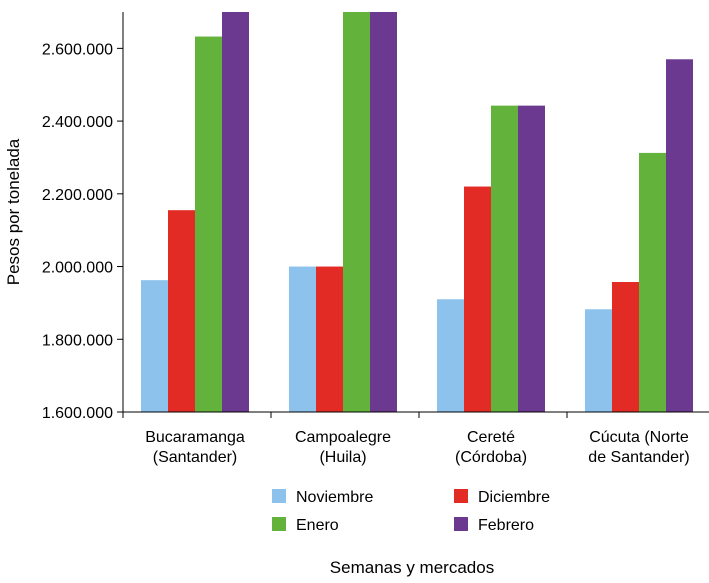 The width and height of the screenshot is (709, 583). What do you see at coordinates (77, 122) in the screenshot?
I see `y-tick-label: 2.400.000` at bounding box center [77, 122].